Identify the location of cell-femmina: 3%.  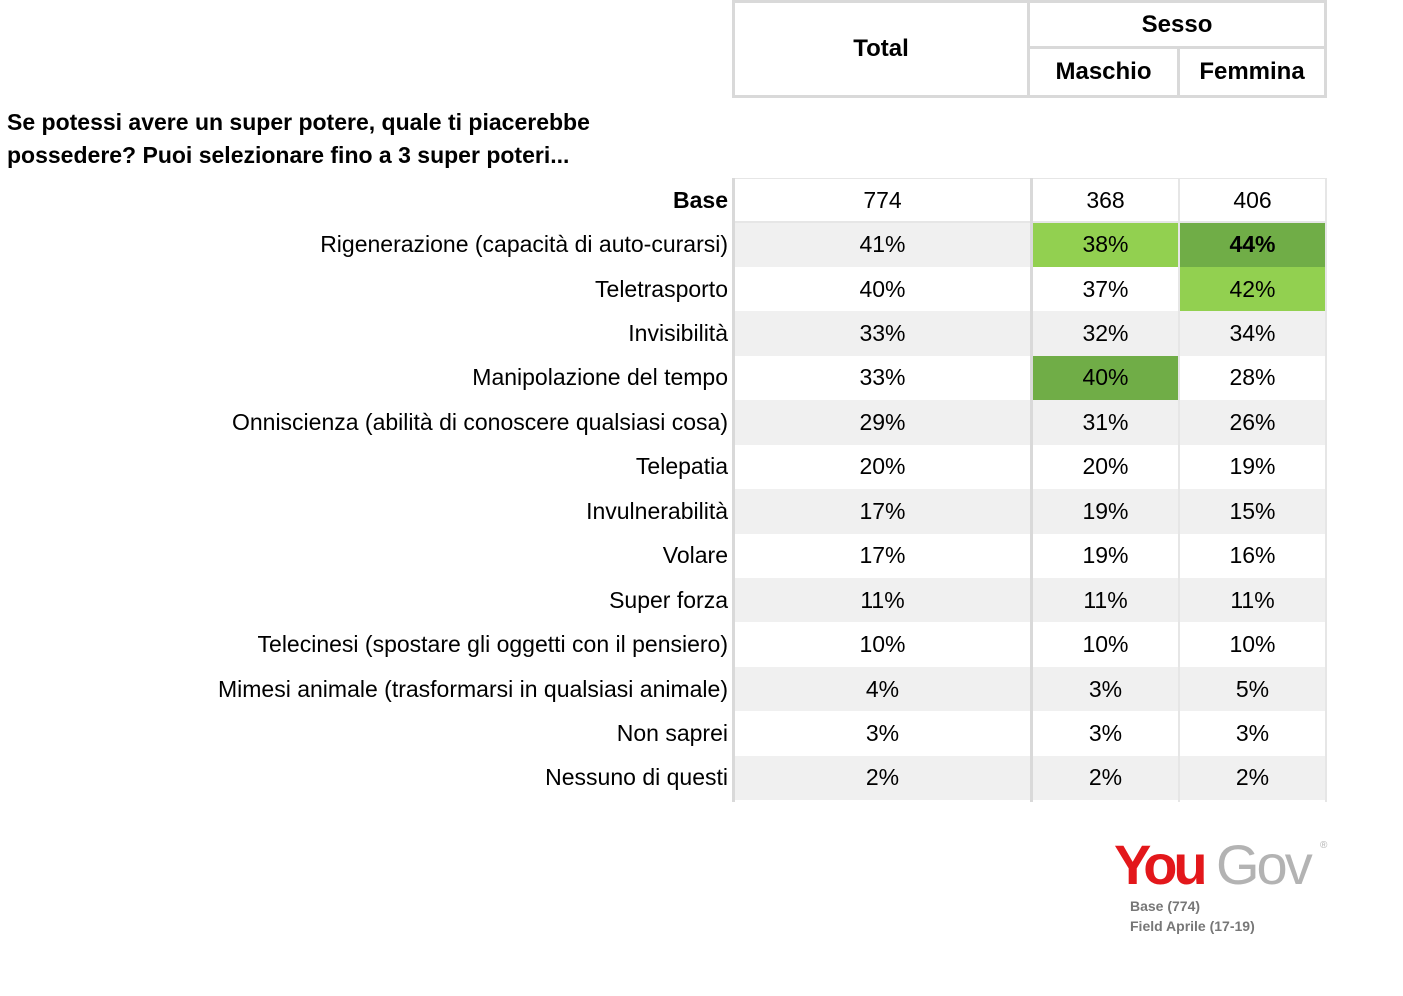
(1252, 732).